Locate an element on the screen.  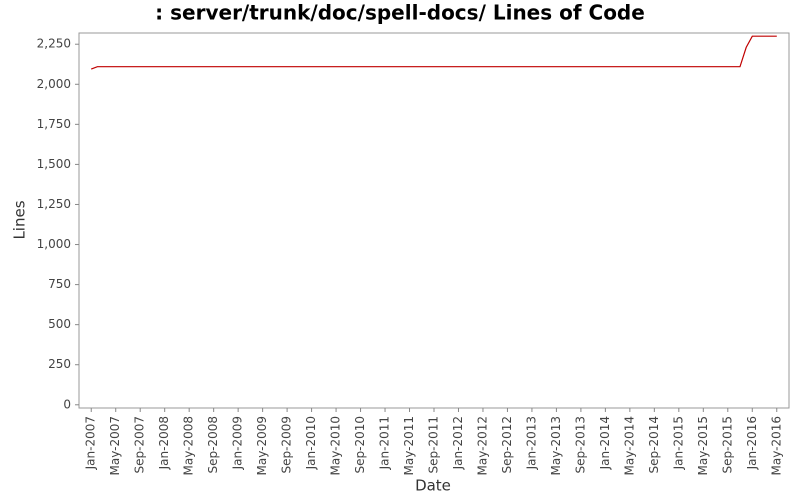
x-tick-label: Jan-2011 is located at coordinates (385, 443).